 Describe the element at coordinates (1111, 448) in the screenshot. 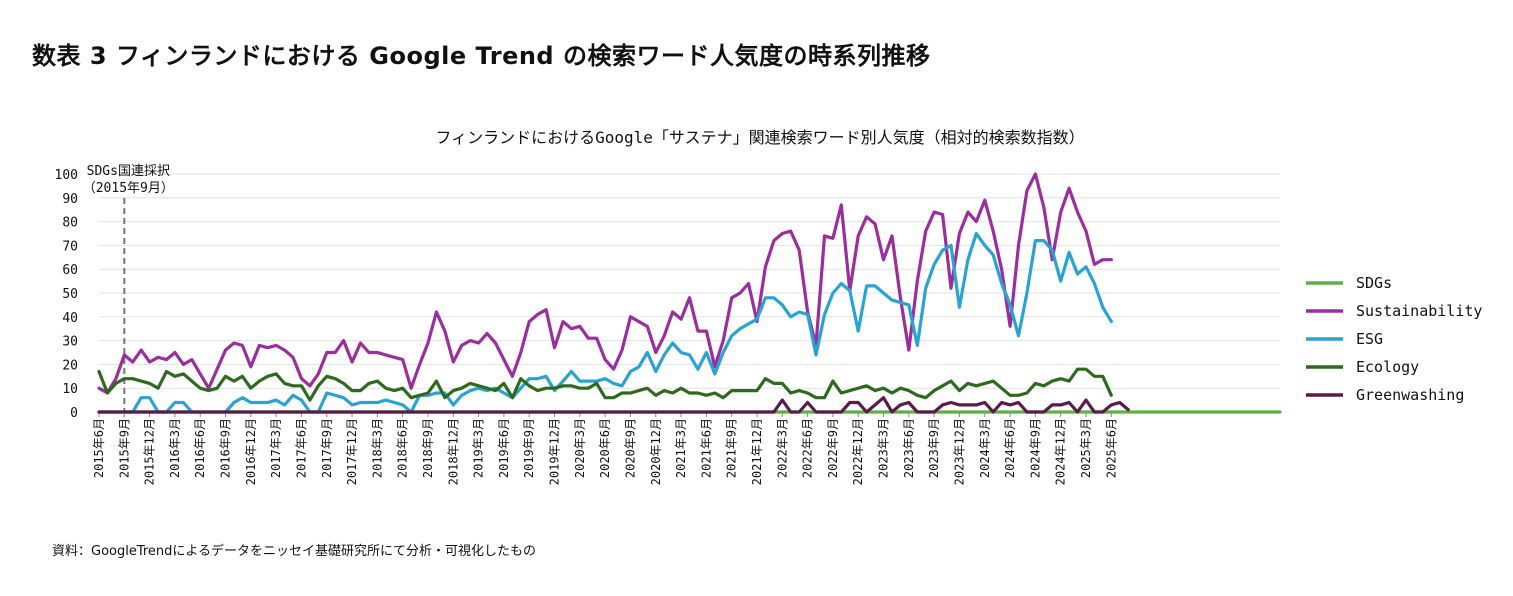

I see `x-tick-label: 2025年6月` at that location.